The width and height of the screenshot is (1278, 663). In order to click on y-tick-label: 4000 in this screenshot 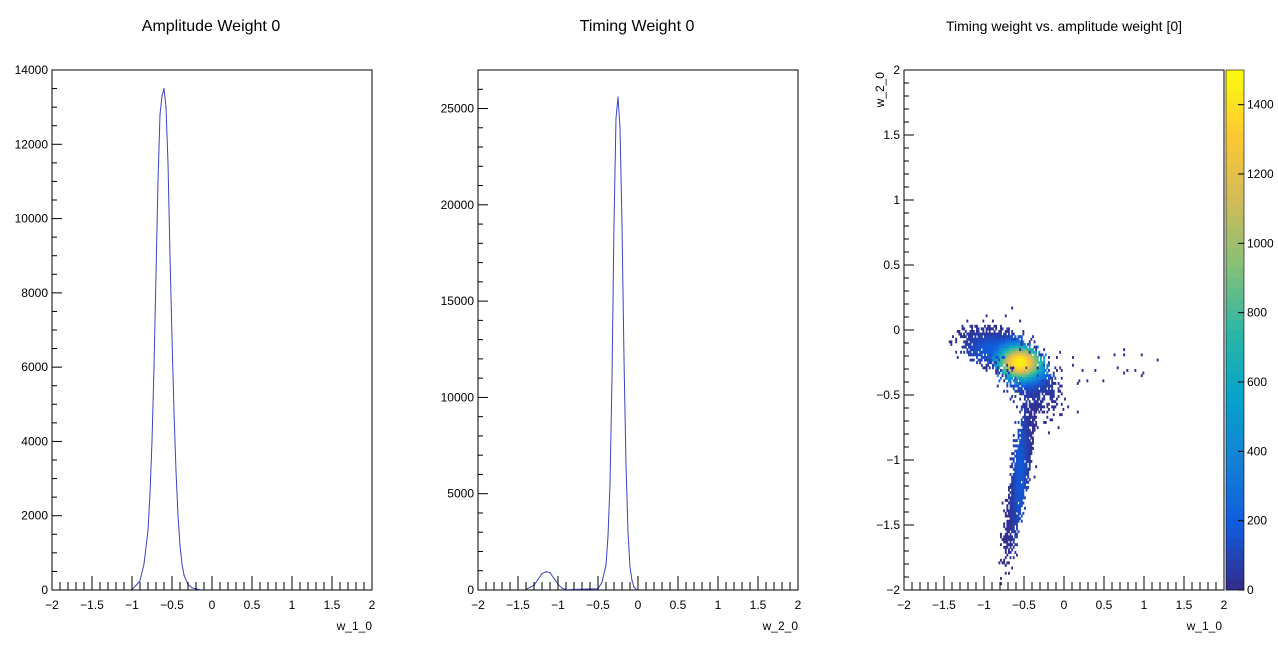, I will do `click(34, 441)`.